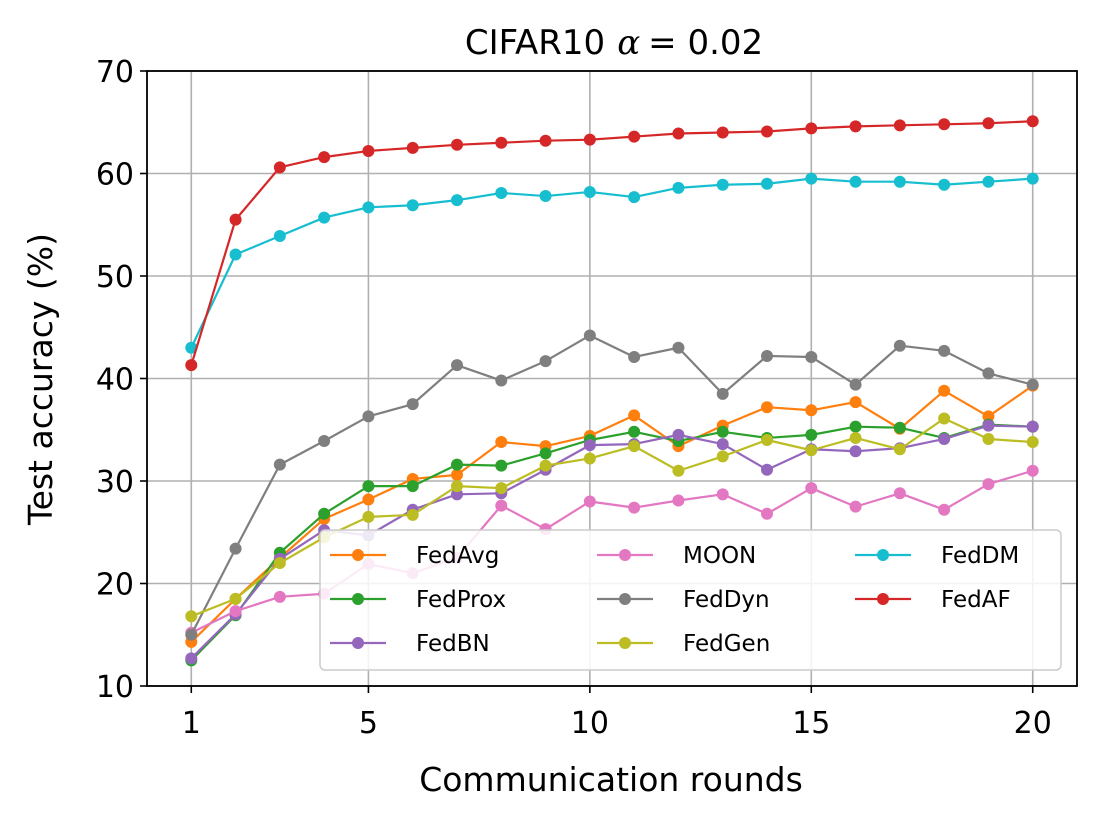  I want to click on legend-entry-moon: MOON, so click(676, 556).